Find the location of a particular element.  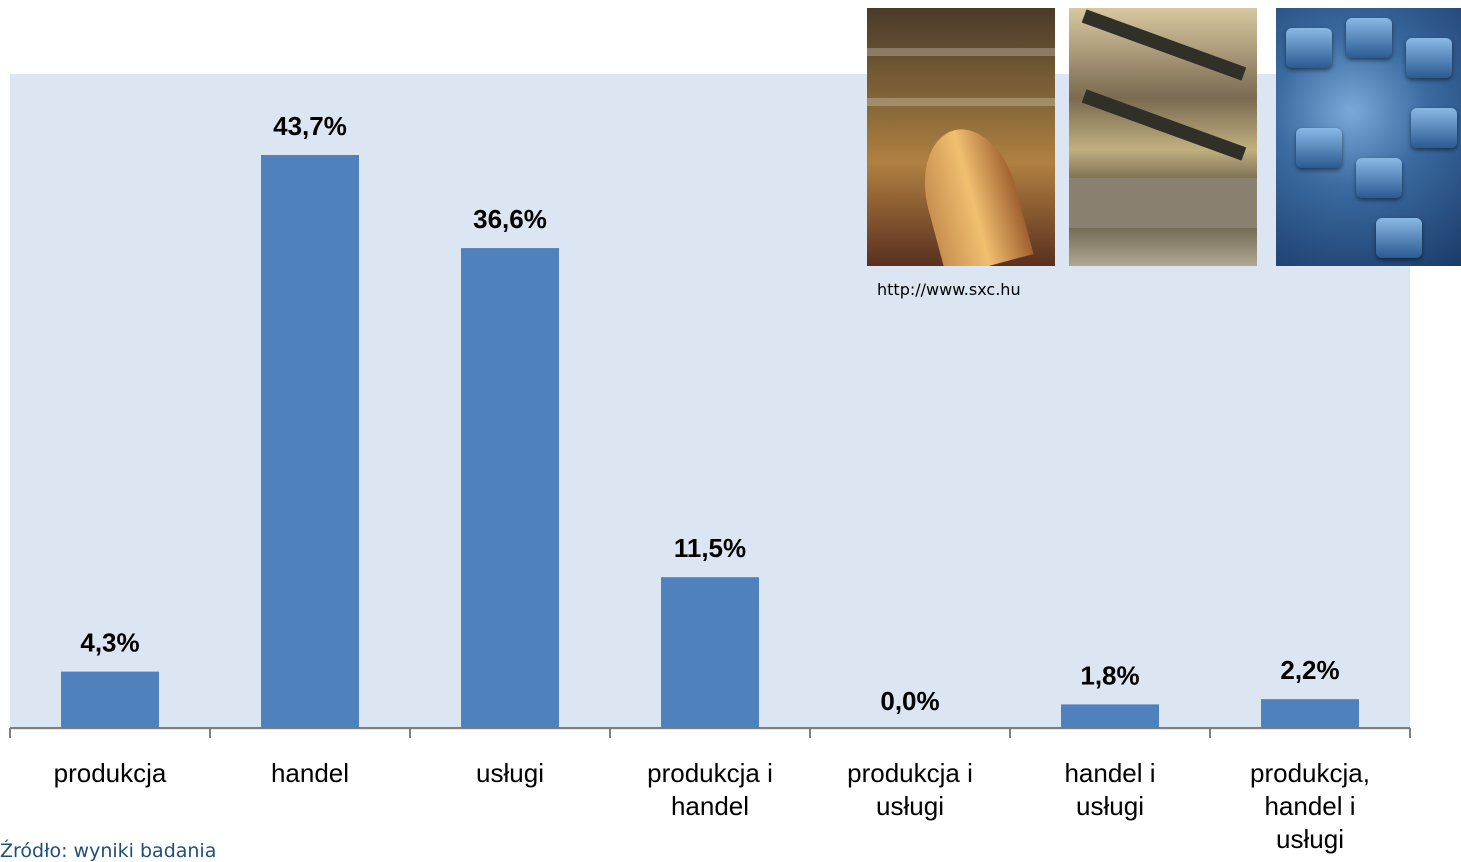

source-note: Źródło: wyniki badania is located at coordinates (108, 851).